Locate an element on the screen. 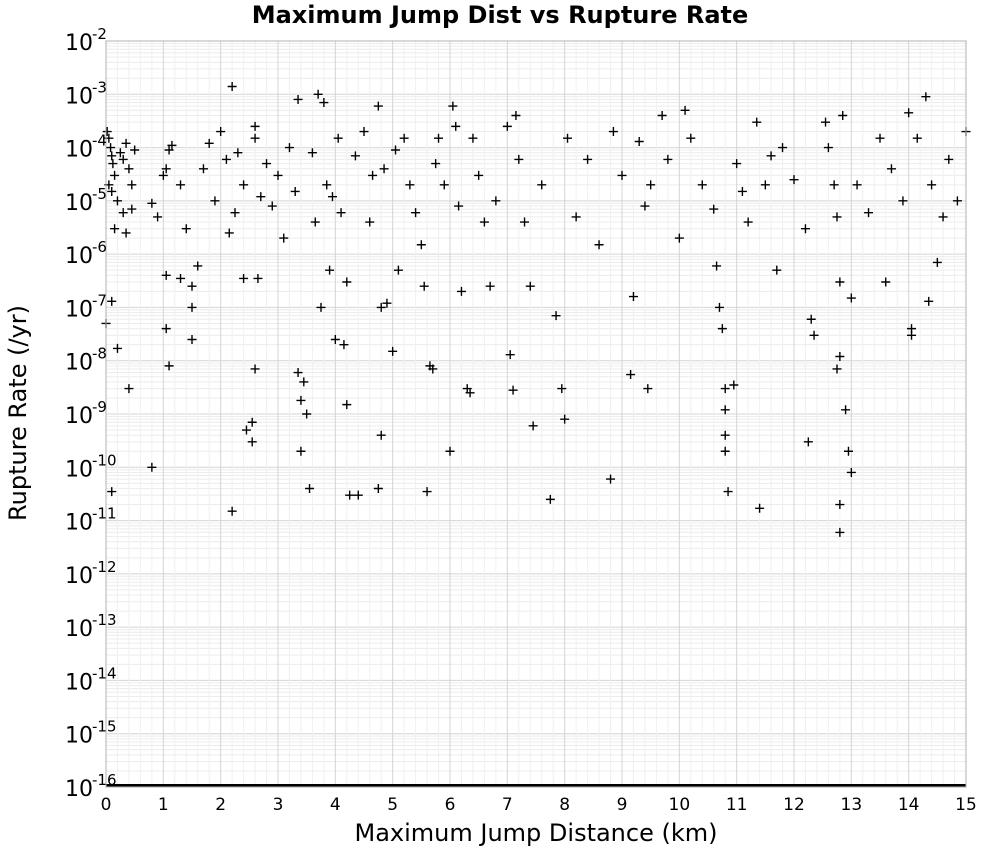 The image size is (1000, 850). y-tick-exponent: -11 is located at coordinates (104, 514).